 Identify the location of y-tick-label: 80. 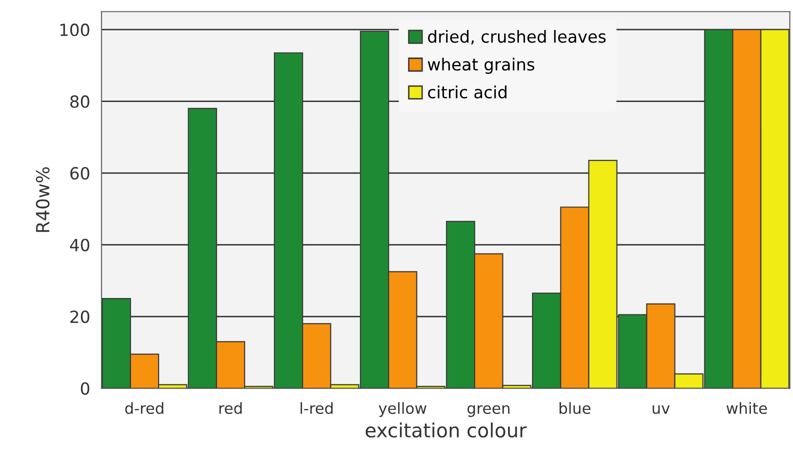
(80, 101).